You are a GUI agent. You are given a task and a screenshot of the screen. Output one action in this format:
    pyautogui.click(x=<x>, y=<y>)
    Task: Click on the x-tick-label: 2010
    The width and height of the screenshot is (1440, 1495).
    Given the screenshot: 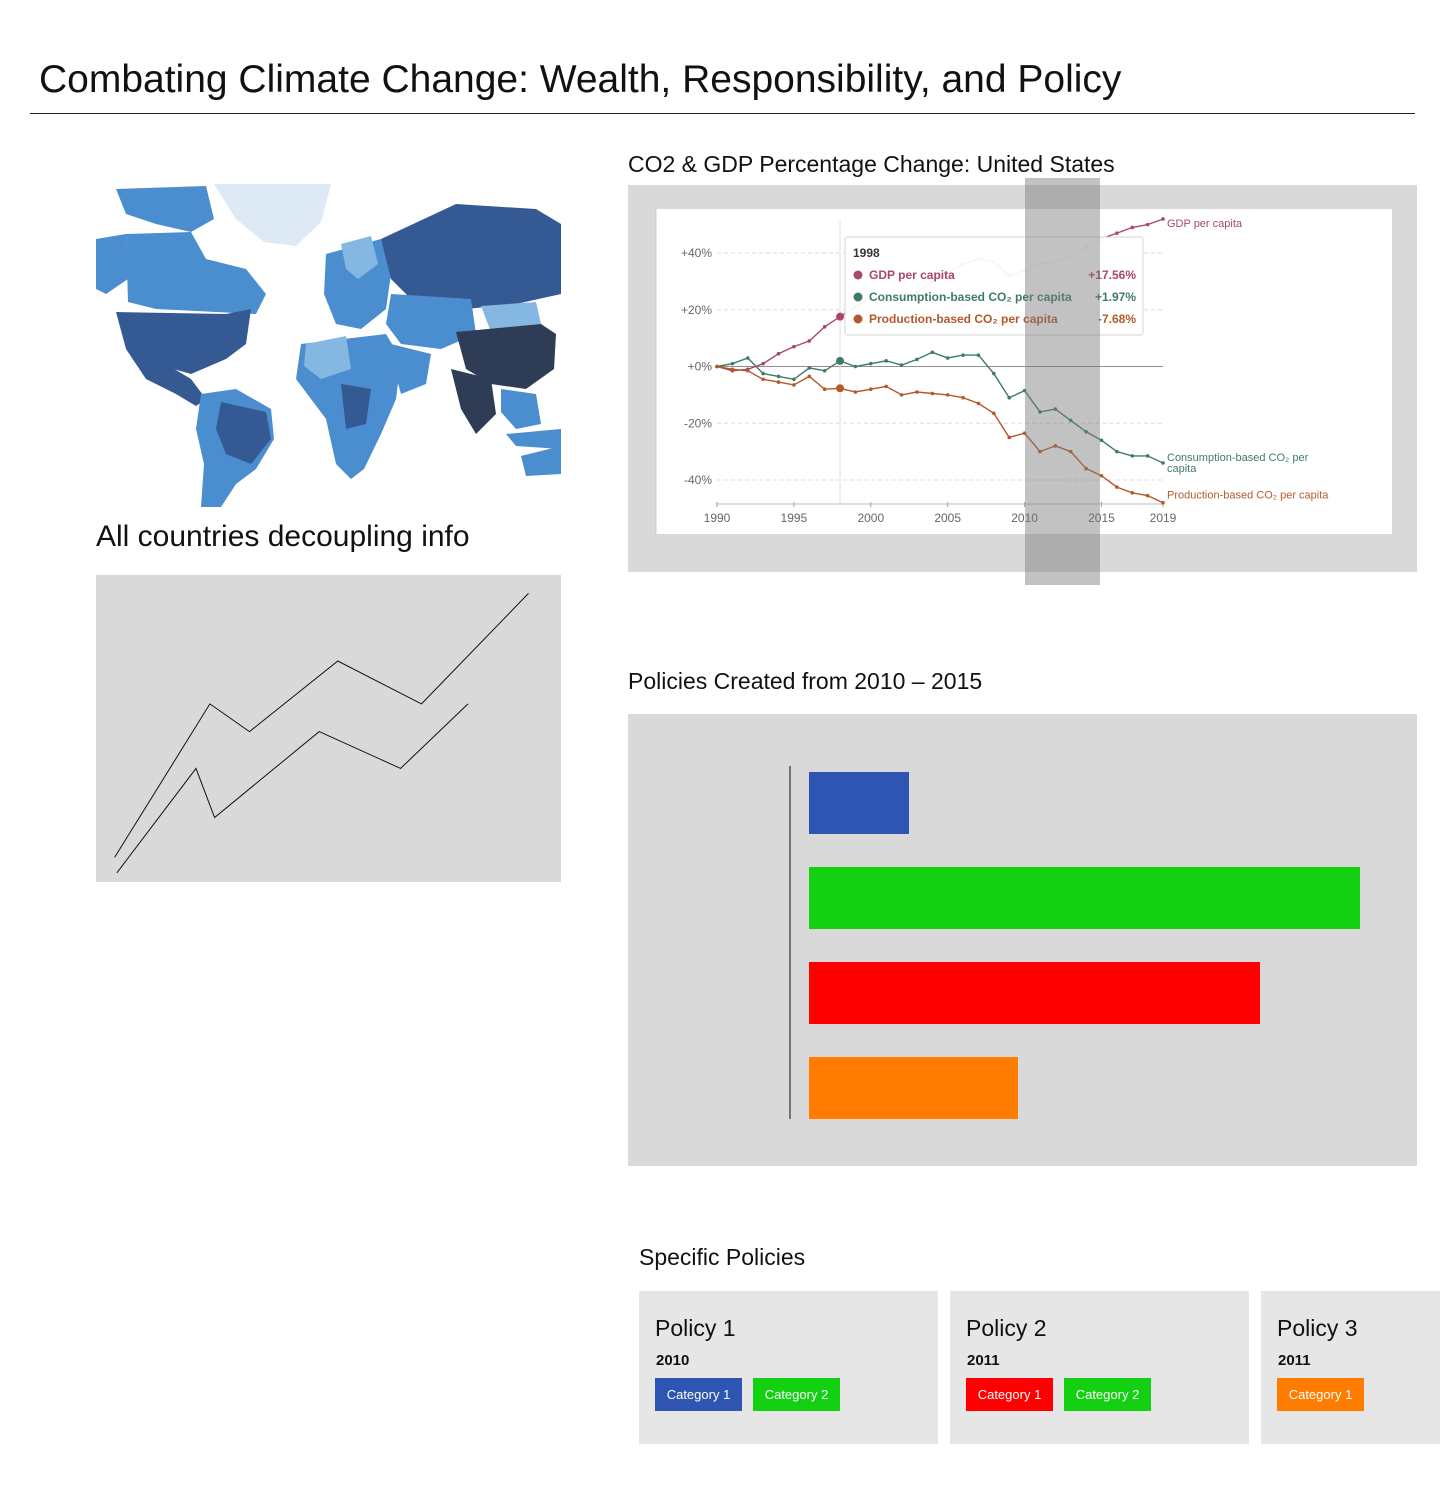 What is the action you would take?
    pyautogui.click(x=1024, y=518)
    